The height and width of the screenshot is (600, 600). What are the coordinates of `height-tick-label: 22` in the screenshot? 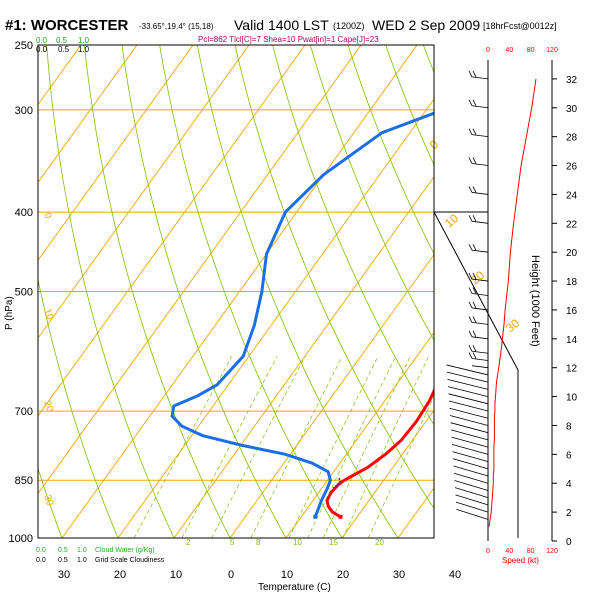 It's located at (572, 224).